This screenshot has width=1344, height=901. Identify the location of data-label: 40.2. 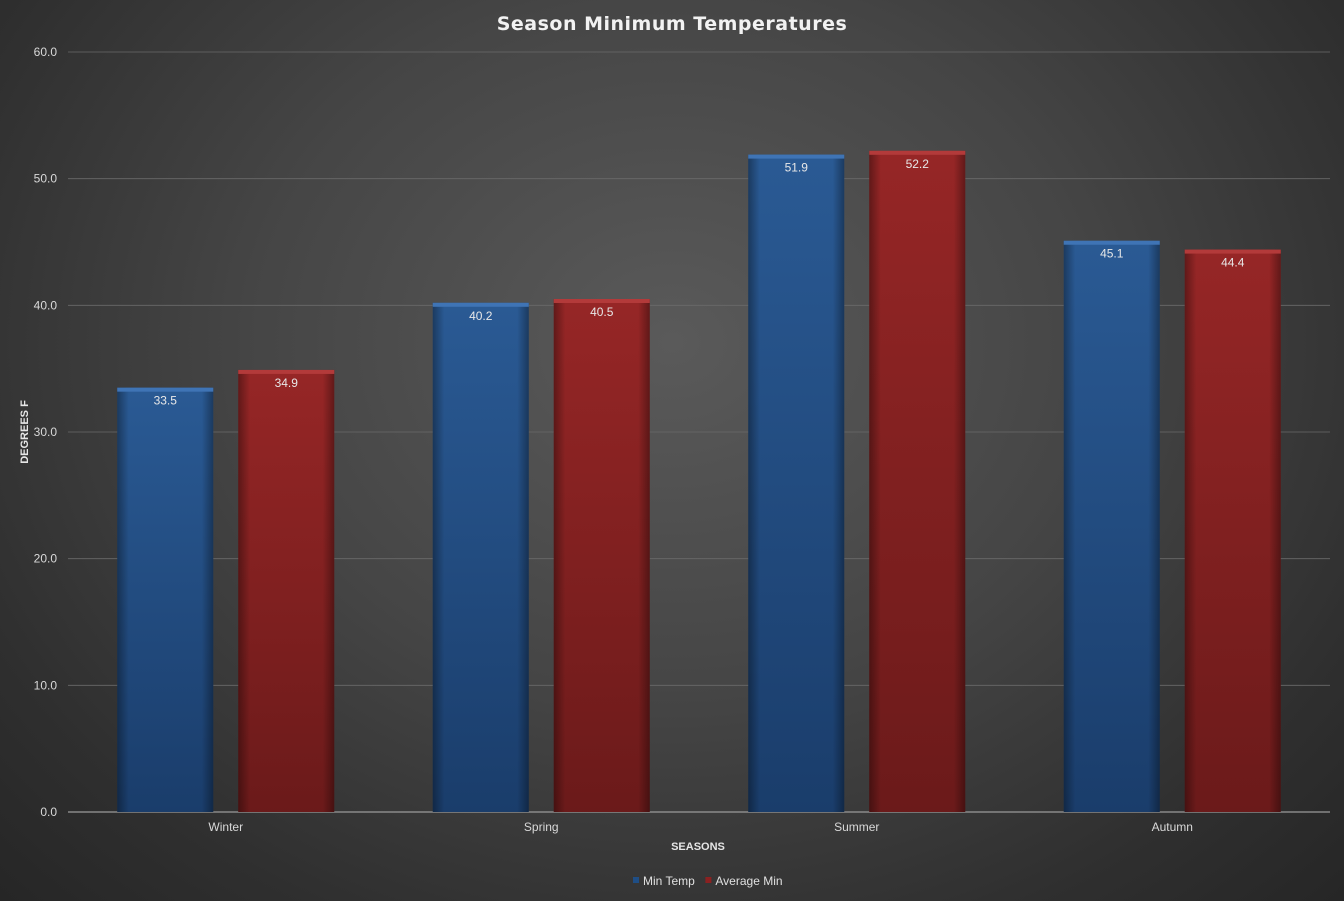
(481, 316).